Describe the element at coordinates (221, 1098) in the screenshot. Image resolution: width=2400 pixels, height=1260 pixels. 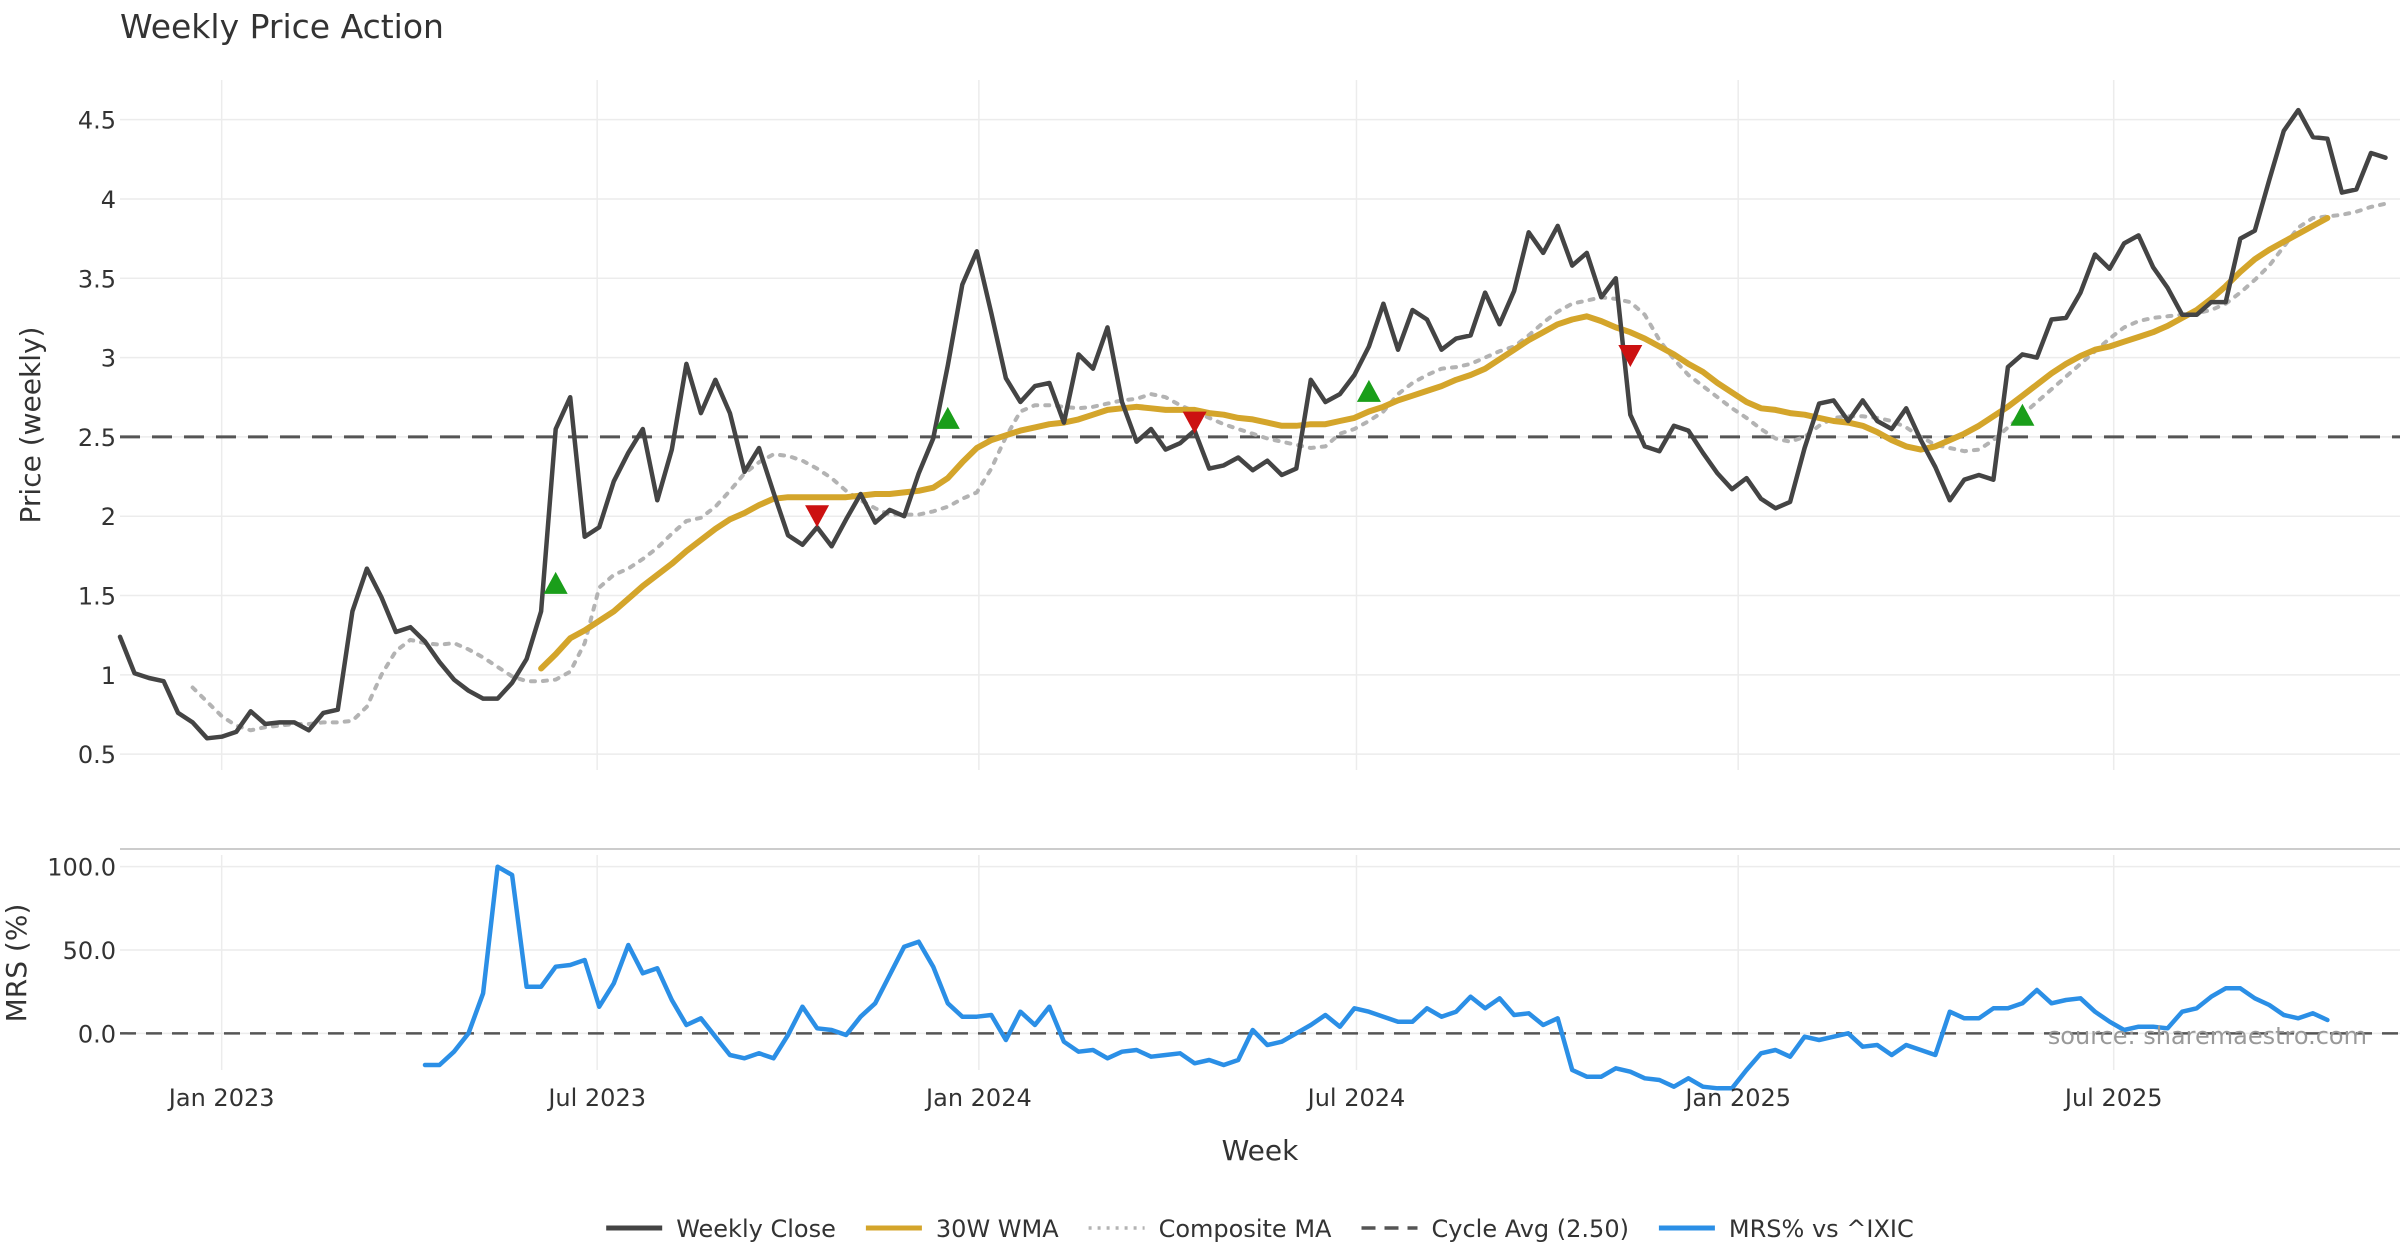
I see `x-tick-label: Jan 2023` at that location.